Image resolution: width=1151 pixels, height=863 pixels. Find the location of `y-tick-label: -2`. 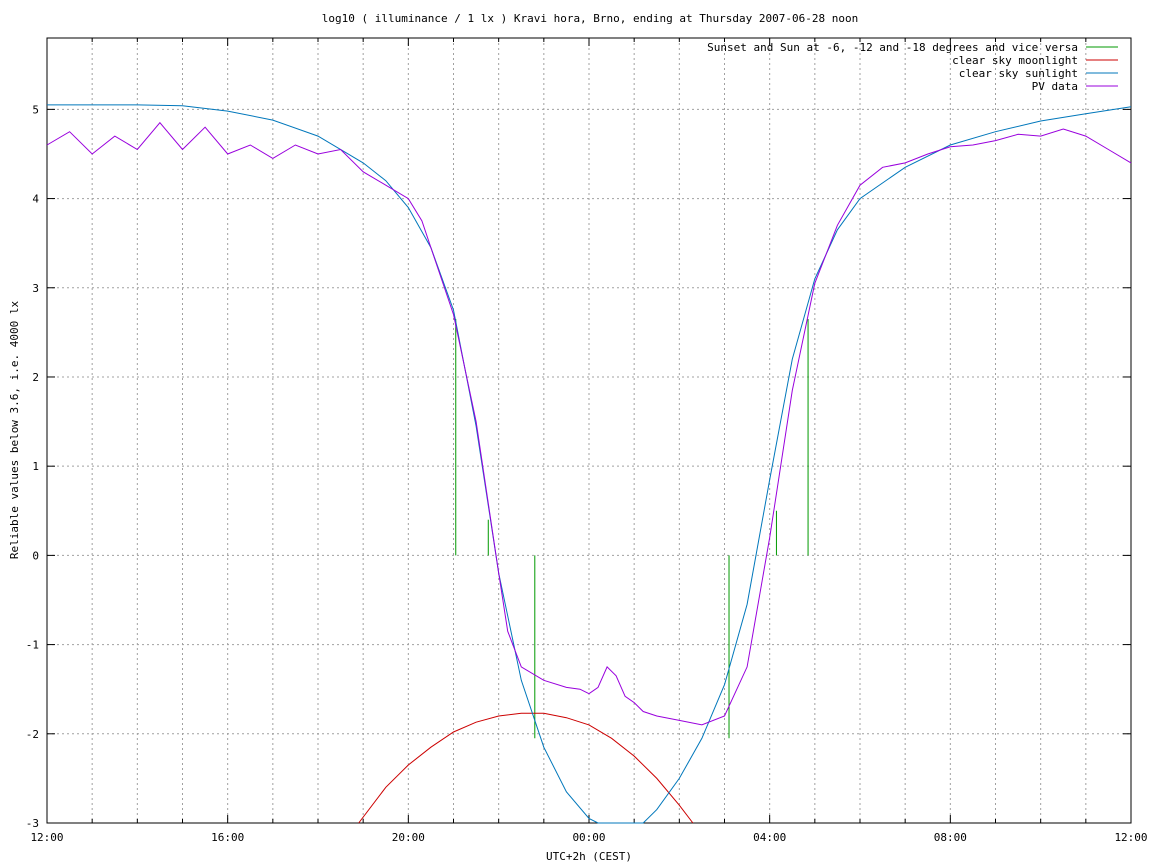

y-tick-label: -2 is located at coordinates (32, 734).